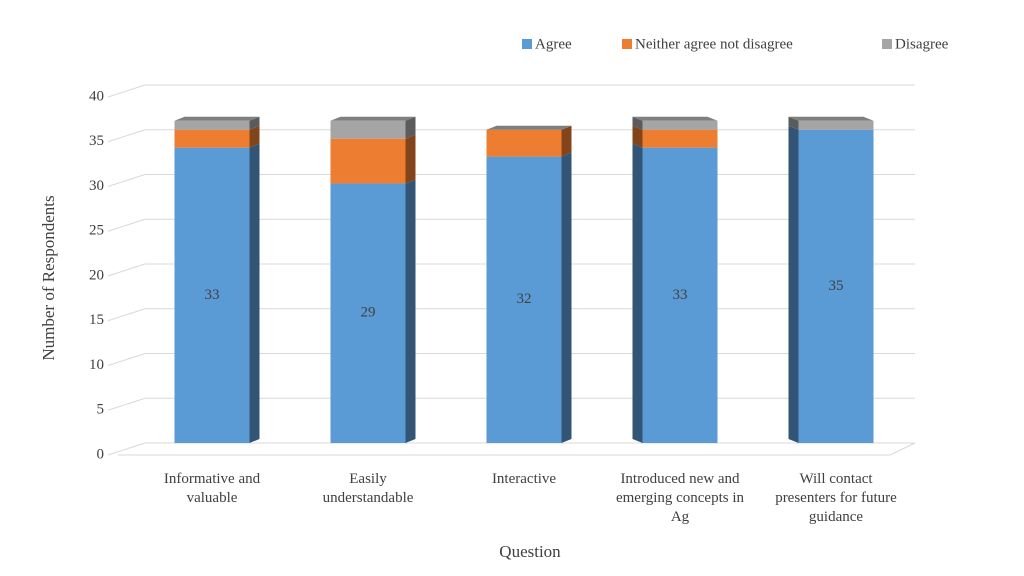 This screenshot has width=1024, height=576. What do you see at coordinates (922, 44) in the screenshot?
I see `legend-label: Disagree` at bounding box center [922, 44].